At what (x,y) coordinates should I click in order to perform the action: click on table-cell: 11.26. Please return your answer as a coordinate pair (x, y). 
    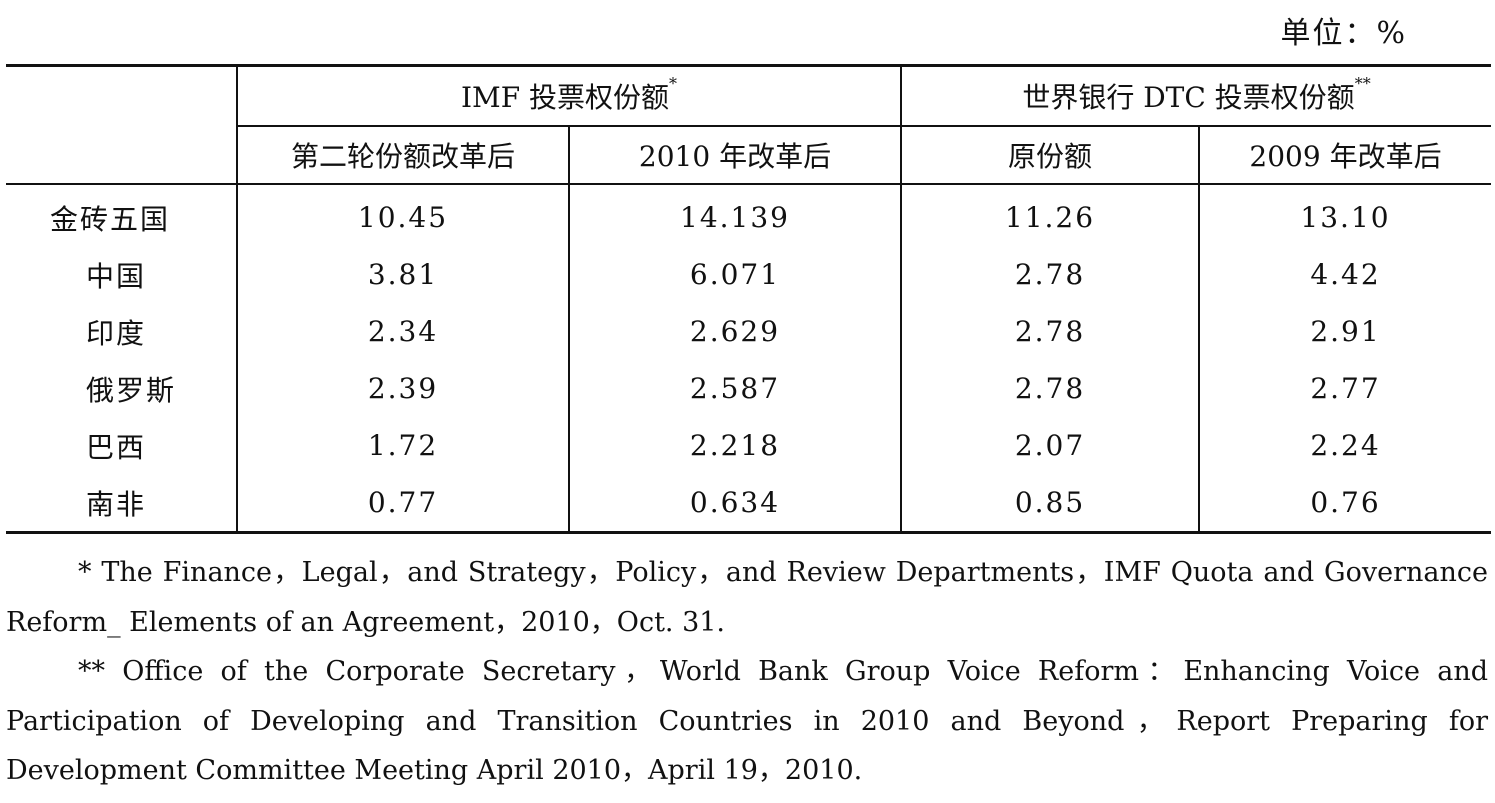
    Looking at the image, I should click on (1049, 215).